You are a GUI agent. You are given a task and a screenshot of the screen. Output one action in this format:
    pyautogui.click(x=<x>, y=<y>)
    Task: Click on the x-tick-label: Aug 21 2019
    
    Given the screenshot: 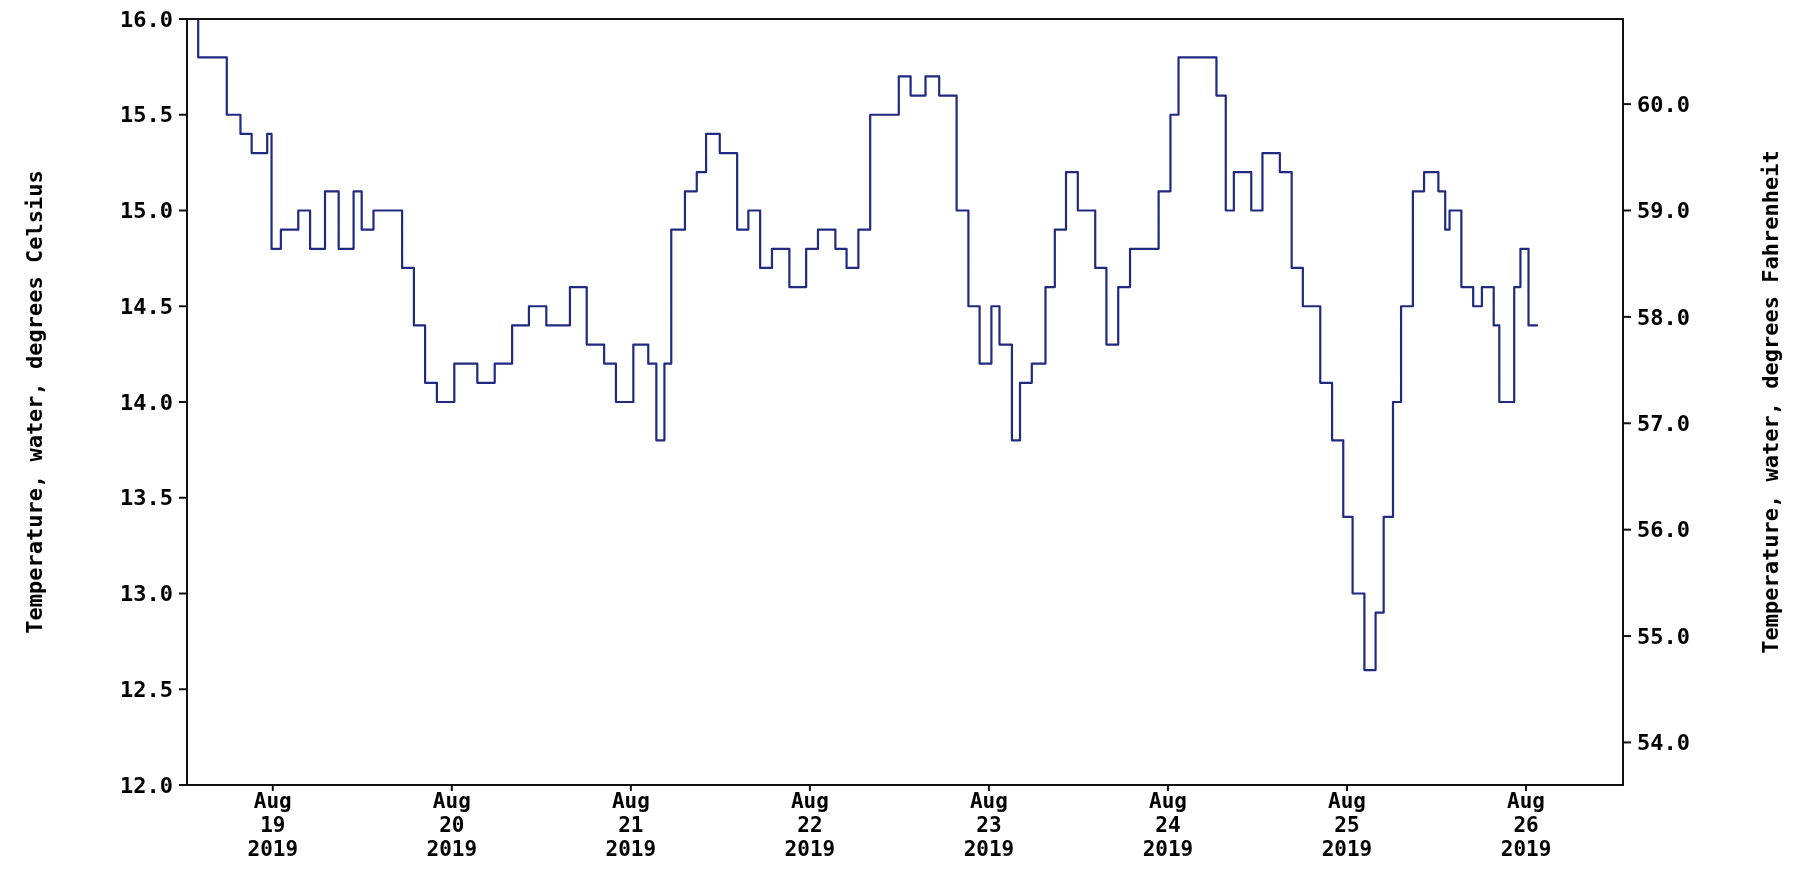 What is the action you would take?
    pyautogui.click(x=631, y=825)
    